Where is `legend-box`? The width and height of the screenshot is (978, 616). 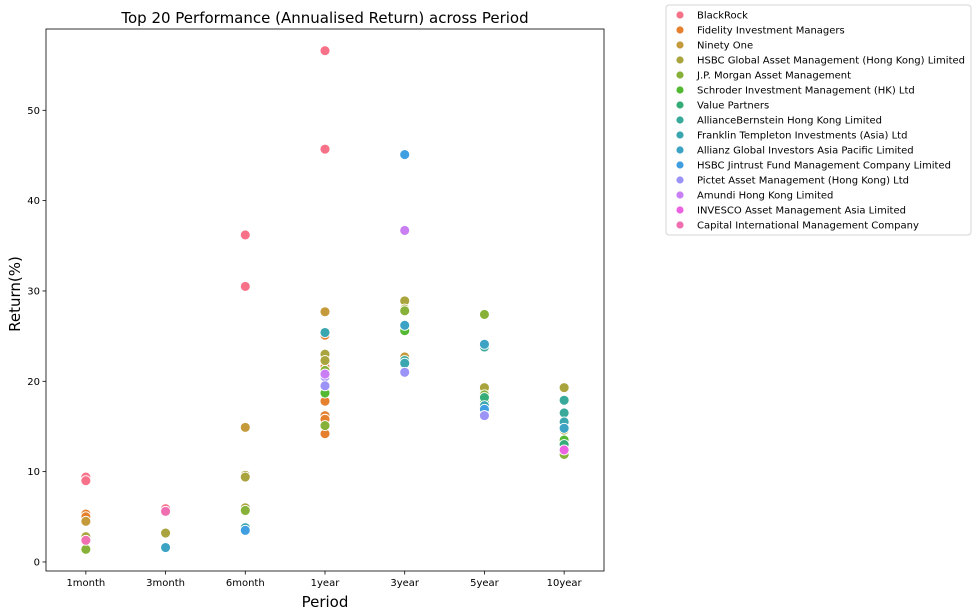
legend-box is located at coordinates (818, 120).